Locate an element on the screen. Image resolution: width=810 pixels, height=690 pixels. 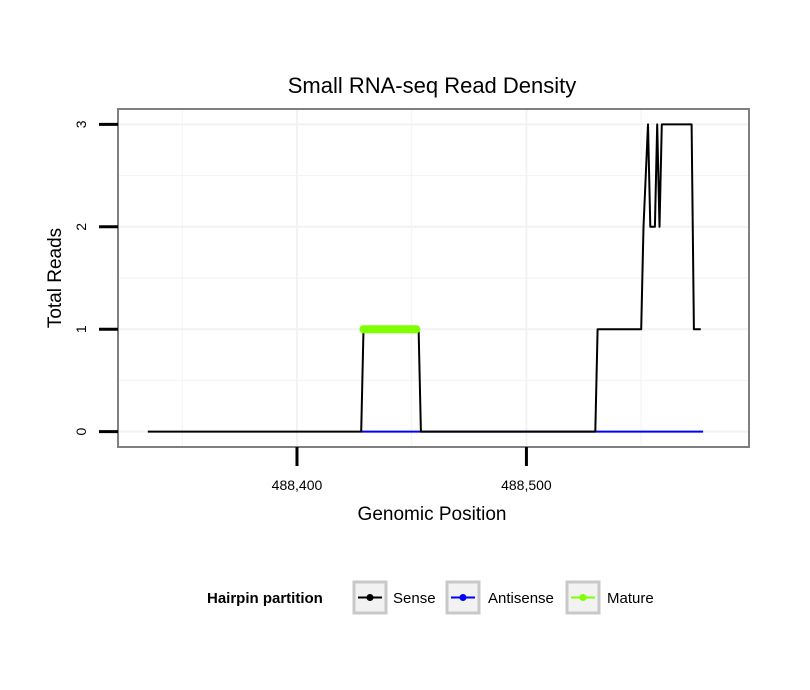
legend-label-sense: Sense is located at coordinates (414, 598).